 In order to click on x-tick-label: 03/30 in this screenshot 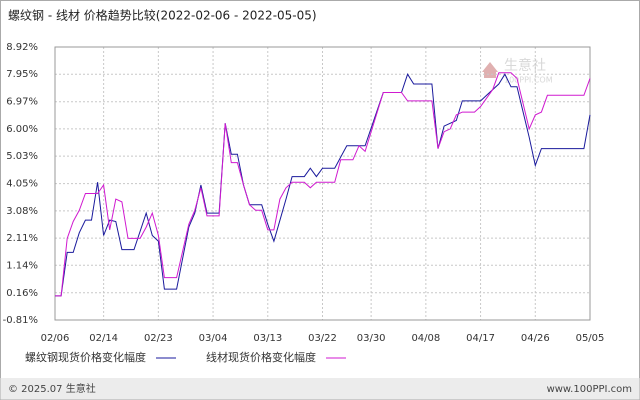, I will do `click(371, 338)`.